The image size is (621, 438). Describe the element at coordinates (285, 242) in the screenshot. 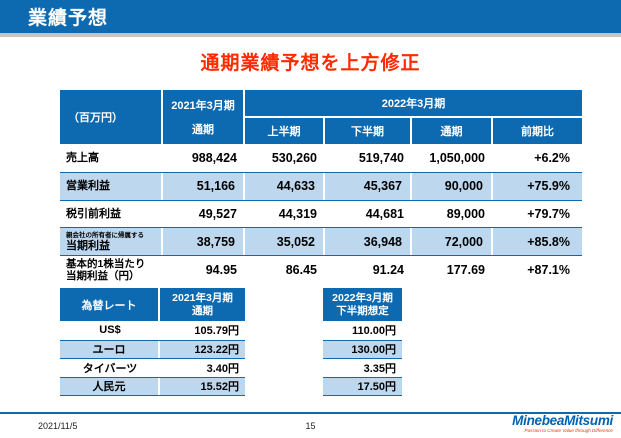

I see `value-h1: 35,052` at that location.